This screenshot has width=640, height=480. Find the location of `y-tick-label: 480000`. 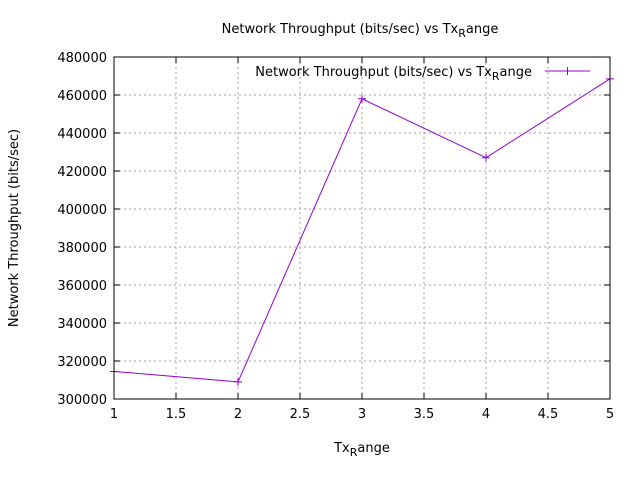

y-tick-label: 480000 is located at coordinates (82, 58).